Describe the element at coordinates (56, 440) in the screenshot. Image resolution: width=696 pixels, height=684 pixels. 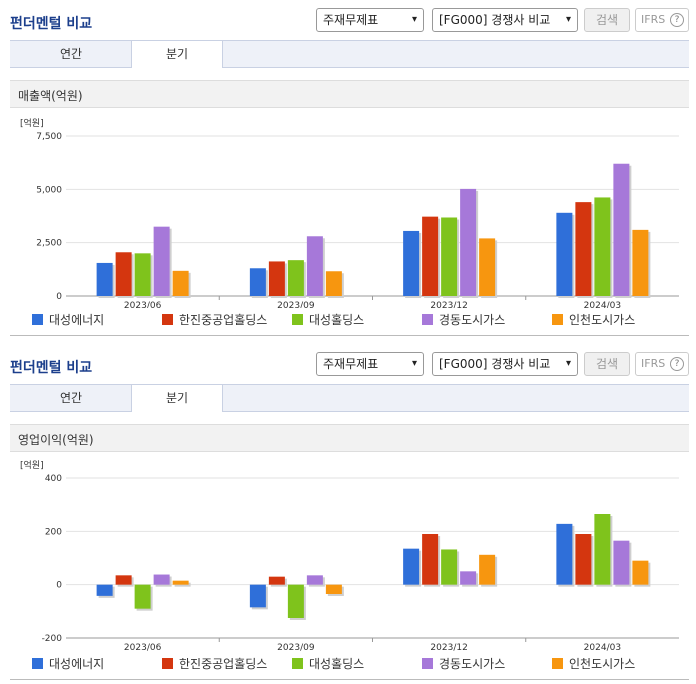
I see `section-title: 영업이익(억원)` at that location.